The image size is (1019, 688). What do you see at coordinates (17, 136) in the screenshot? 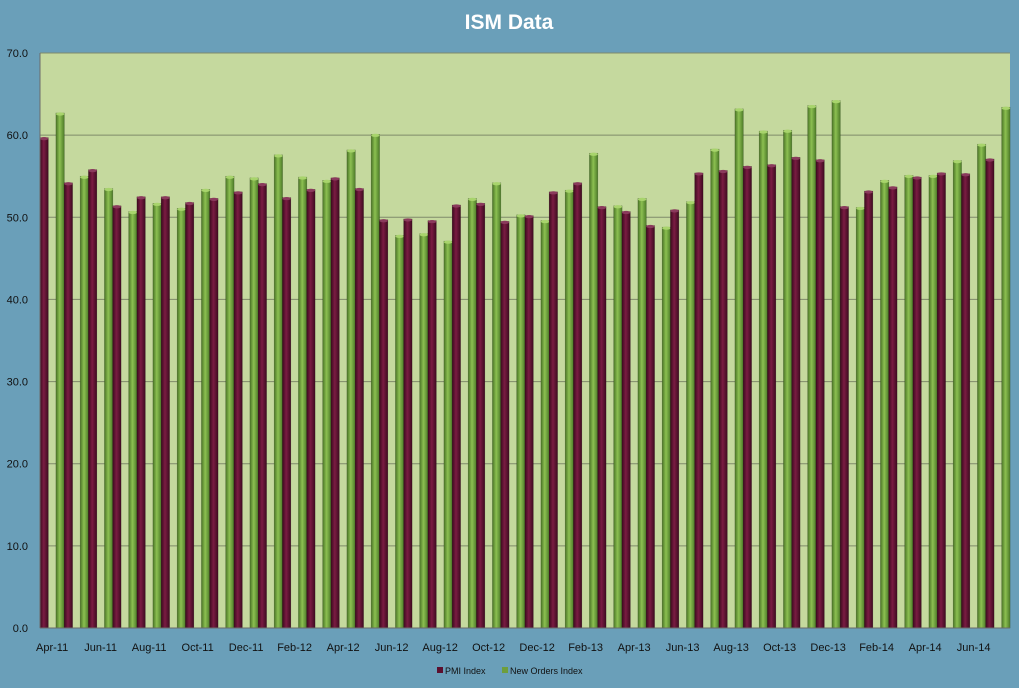
I see `y-tick-label: 60.0` at bounding box center [17, 136].